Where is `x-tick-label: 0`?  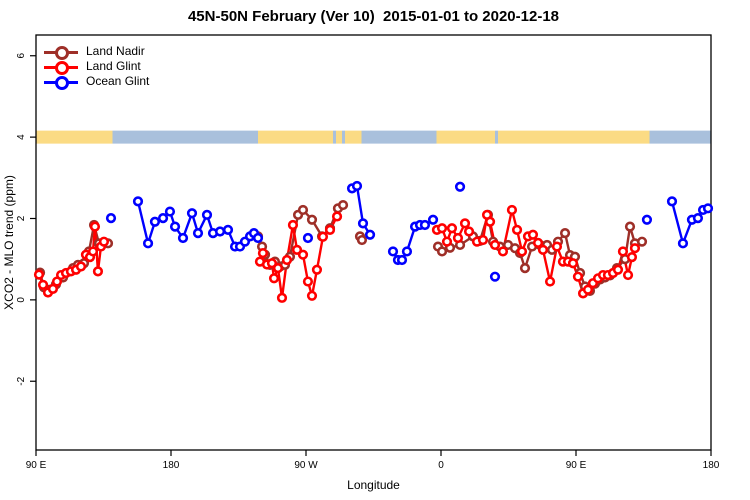
x-tick-label: 0 is located at coordinates (441, 465).